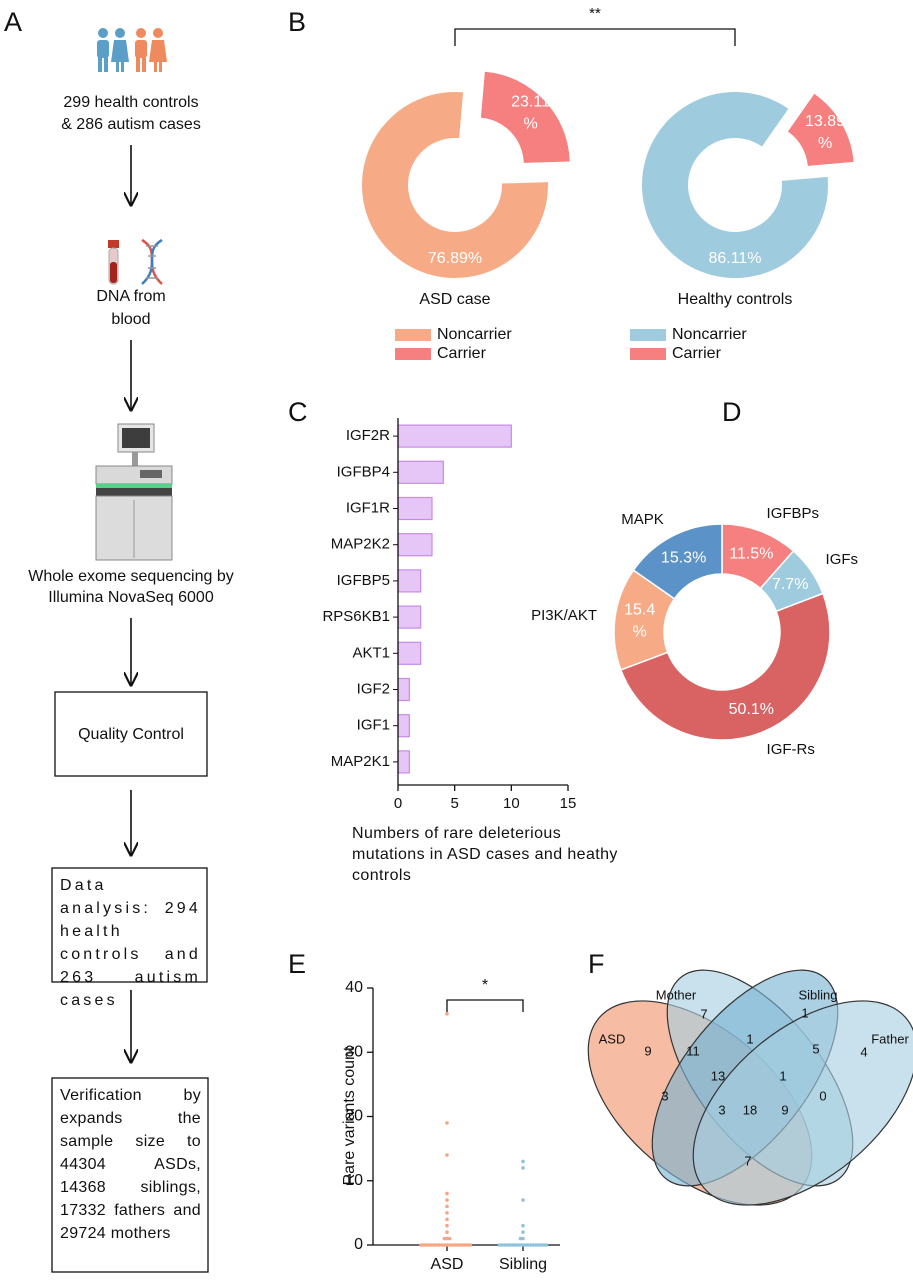 This screenshot has height=1280, width=913. I want to click on venn-region-count: 5, so click(815, 1048).